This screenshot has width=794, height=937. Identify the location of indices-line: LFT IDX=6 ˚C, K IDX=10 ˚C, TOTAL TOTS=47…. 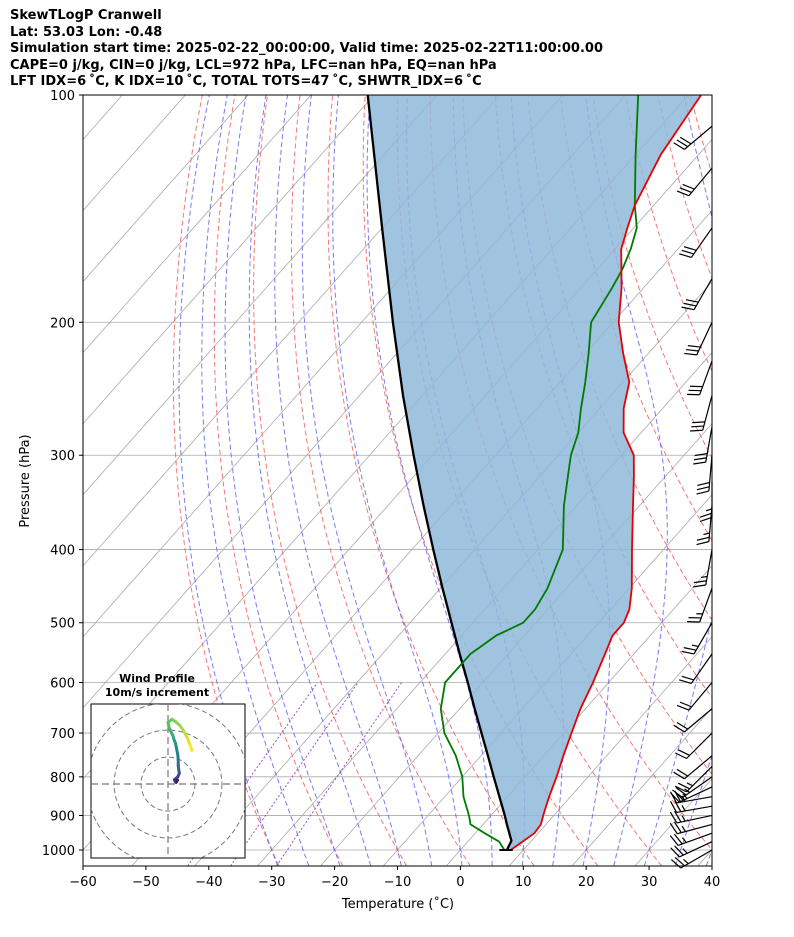
(246, 81).